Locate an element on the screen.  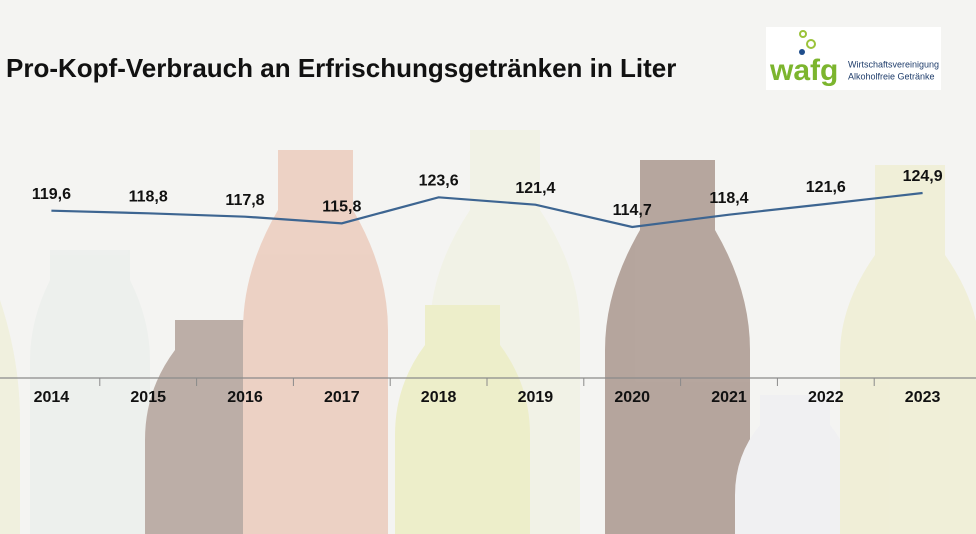
data-label: 124,9 is located at coordinates (923, 176).